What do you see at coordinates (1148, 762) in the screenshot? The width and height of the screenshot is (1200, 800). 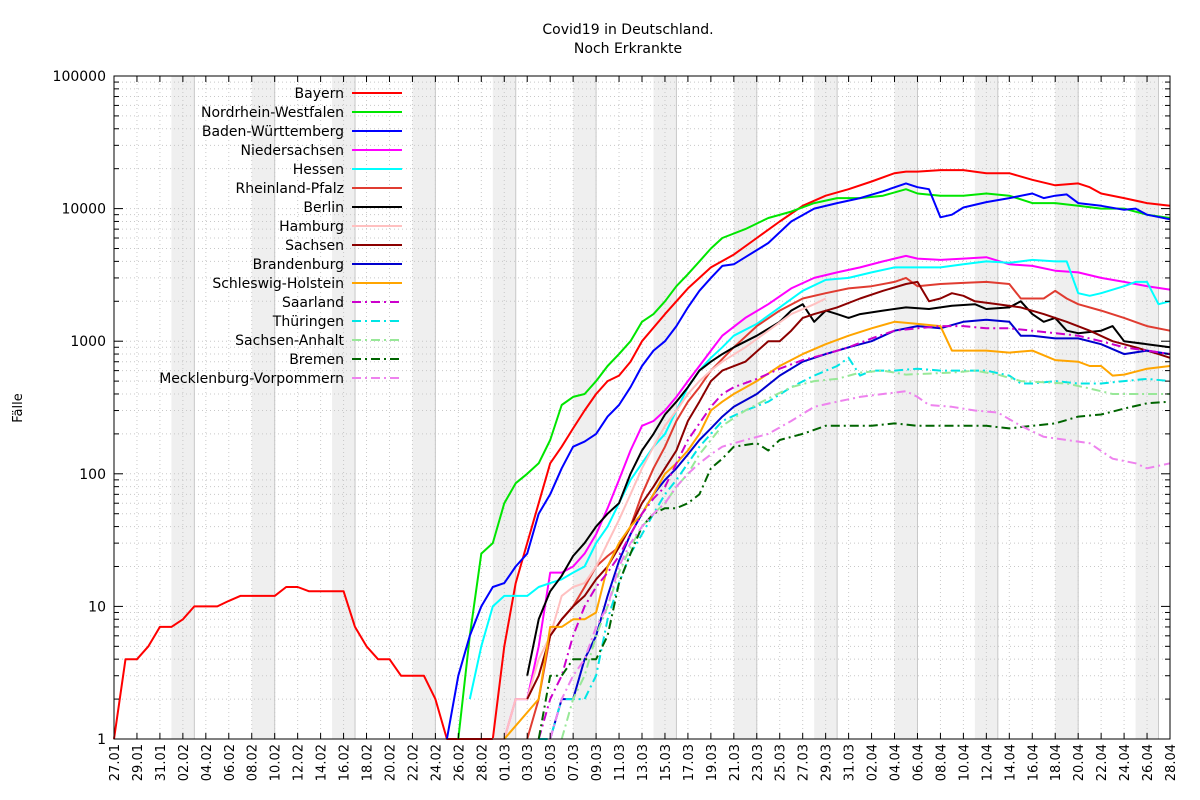 I see `x-tick-label: 26.04` at bounding box center [1148, 762].